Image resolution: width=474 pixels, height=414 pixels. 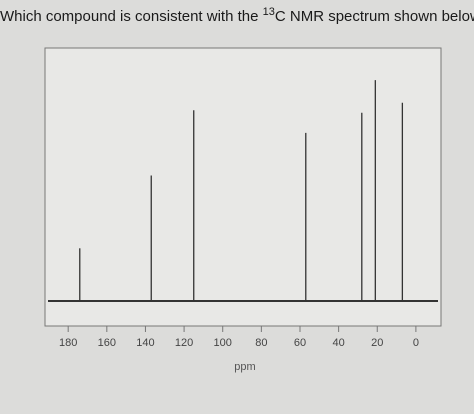 I want to click on x-tick-label: 80, so click(x=261, y=343).